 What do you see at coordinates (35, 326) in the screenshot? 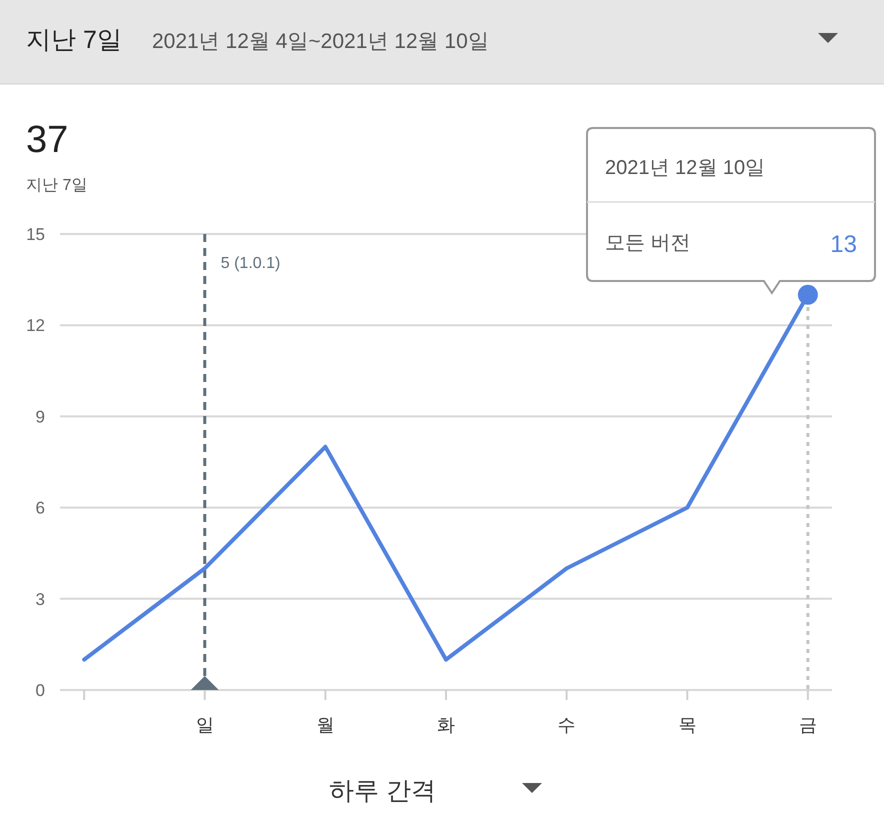
I see `y-tick-label: 12` at bounding box center [35, 326].